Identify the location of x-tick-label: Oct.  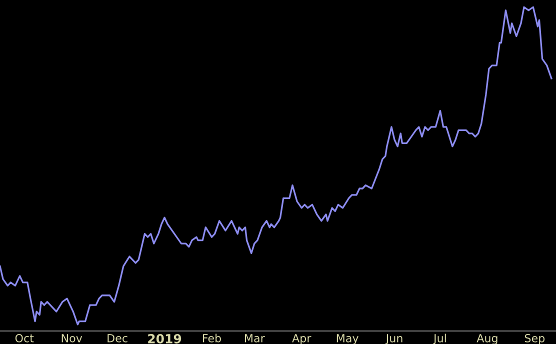
(24, 338).